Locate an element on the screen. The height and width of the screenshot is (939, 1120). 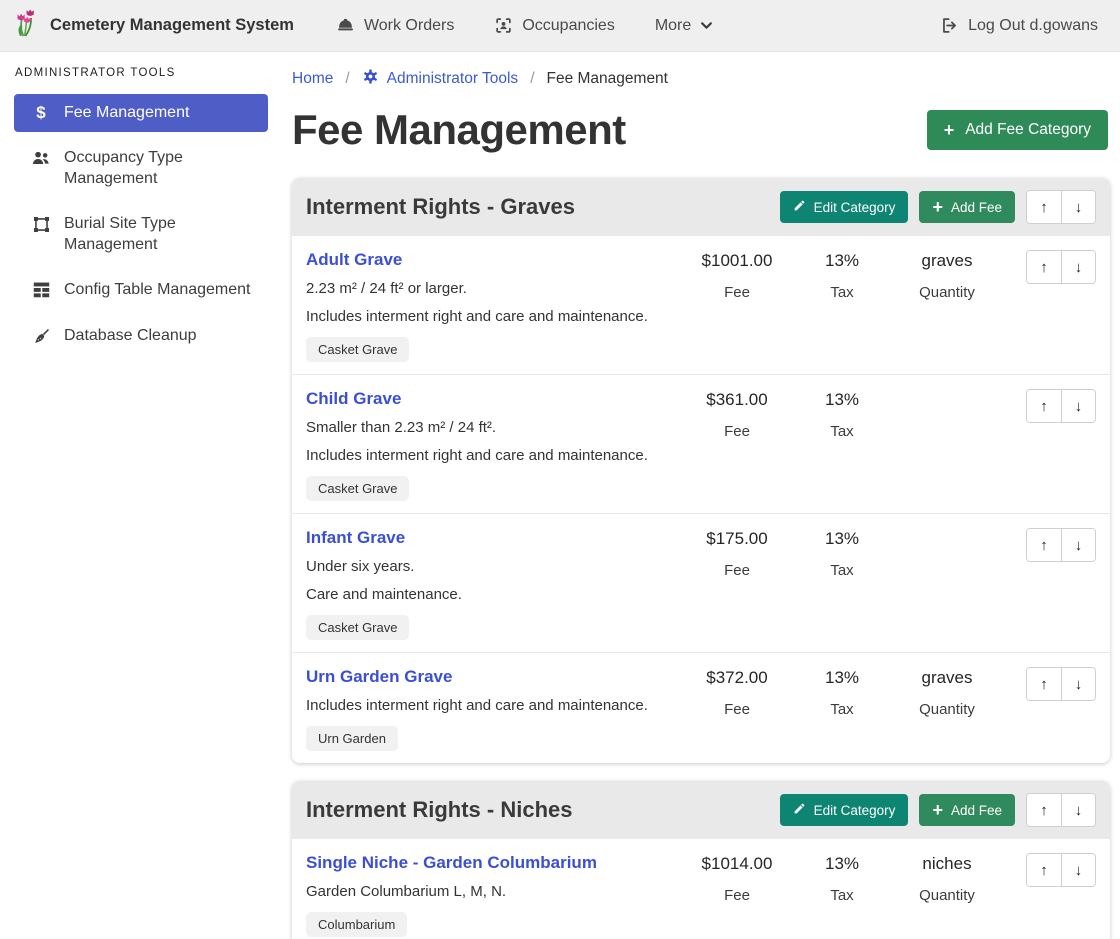
fee-name-link: Single Niche - Garden Columbarium is located at coordinates (451, 862).